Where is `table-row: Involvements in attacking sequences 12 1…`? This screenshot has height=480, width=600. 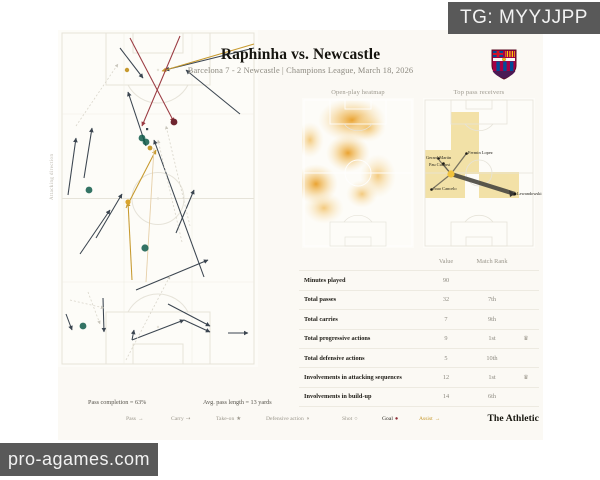 table-row: Involvements in attacking sequences 12 1… is located at coordinates (419, 378).